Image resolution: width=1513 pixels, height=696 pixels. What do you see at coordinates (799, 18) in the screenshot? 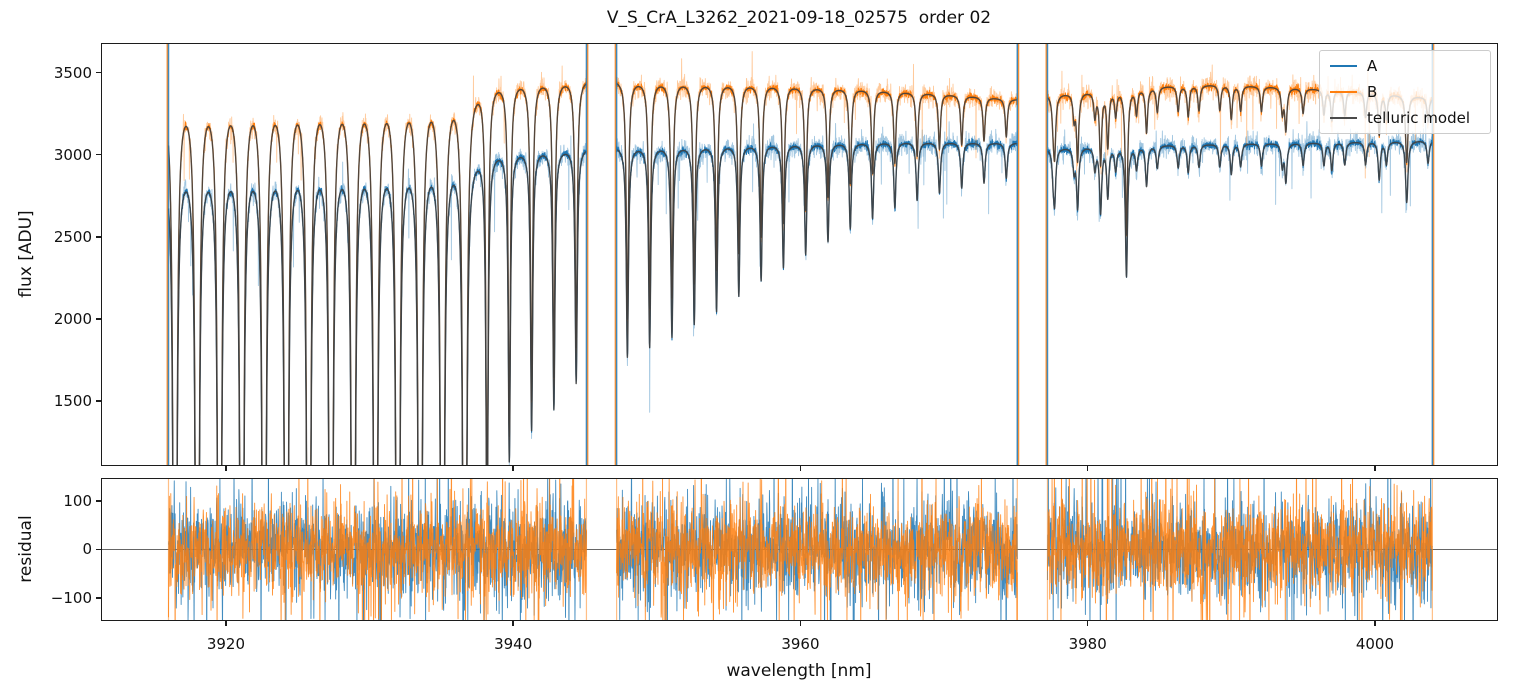
I see `plot-title: V_S_CrA_L3262_2021-09-18_02575 order 02` at bounding box center [799, 18].